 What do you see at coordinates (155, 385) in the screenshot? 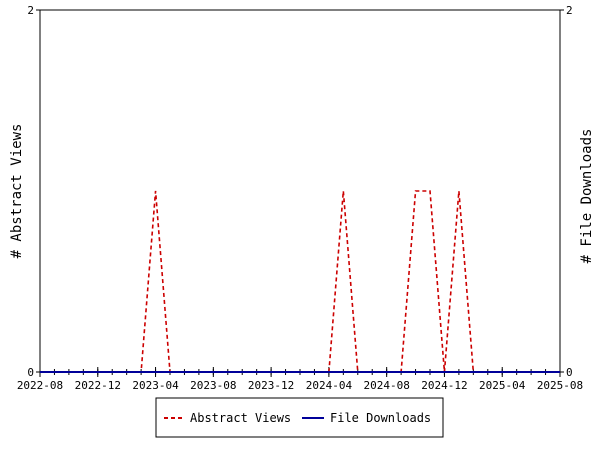
I see `x-tick-label: 2023-04` at bounding box center [155, 385].